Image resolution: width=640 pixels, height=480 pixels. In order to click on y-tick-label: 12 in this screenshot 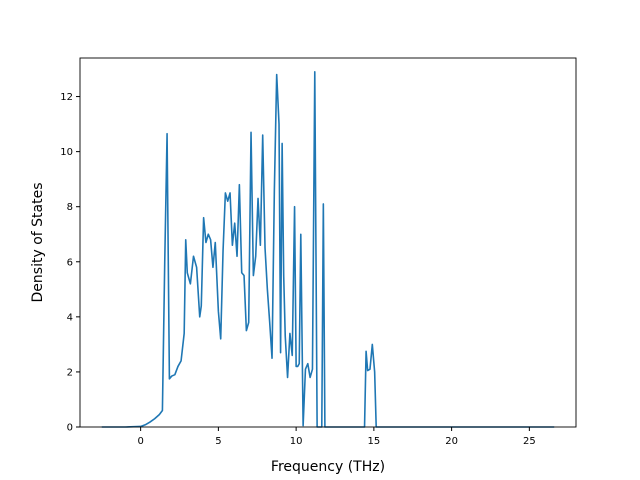, I will do `click(66, 97)`.